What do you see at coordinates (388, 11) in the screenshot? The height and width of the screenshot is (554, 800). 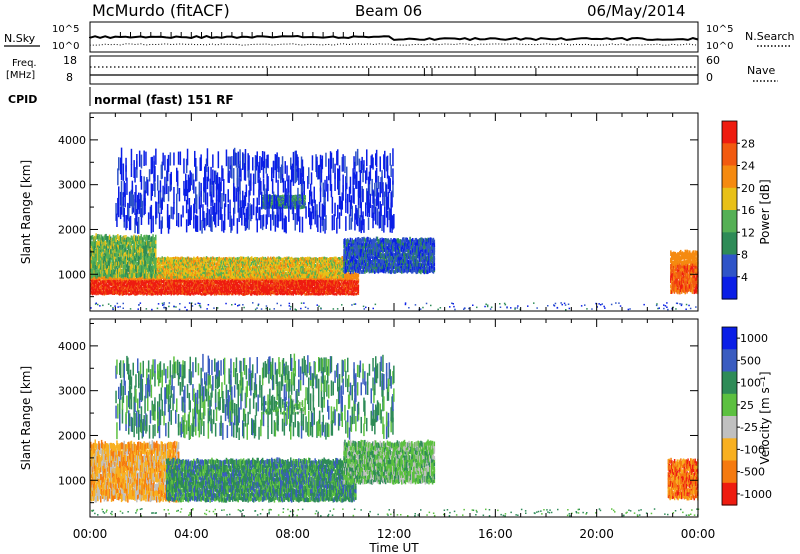 I see `beam-title: Beam 06` at bounding box center [388, 11].